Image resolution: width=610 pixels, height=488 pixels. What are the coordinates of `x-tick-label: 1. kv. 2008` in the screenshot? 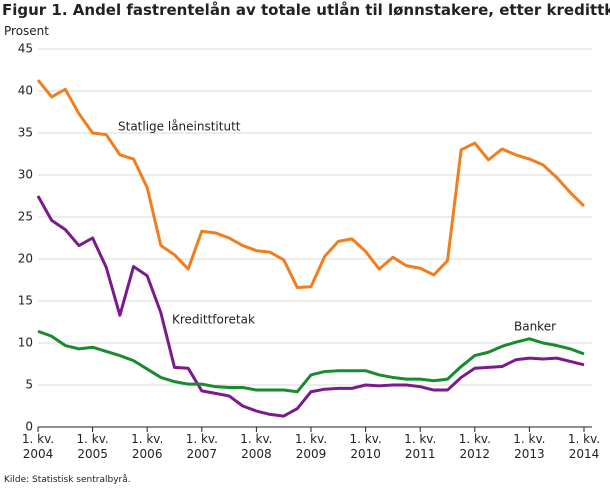 It's located at (256, 446).